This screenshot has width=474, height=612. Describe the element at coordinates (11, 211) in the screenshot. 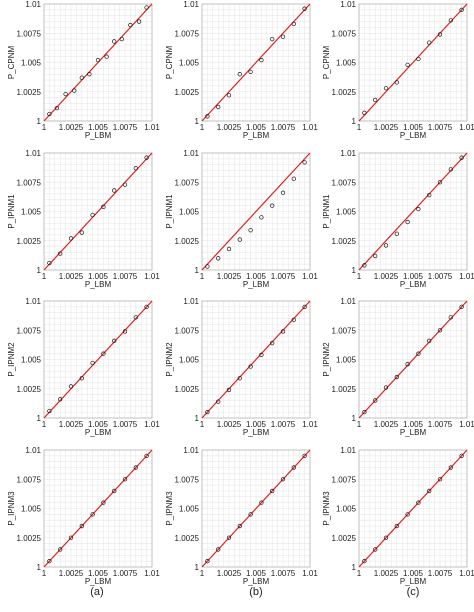

I see `y-axis-label: P_IPNM1` at that location.